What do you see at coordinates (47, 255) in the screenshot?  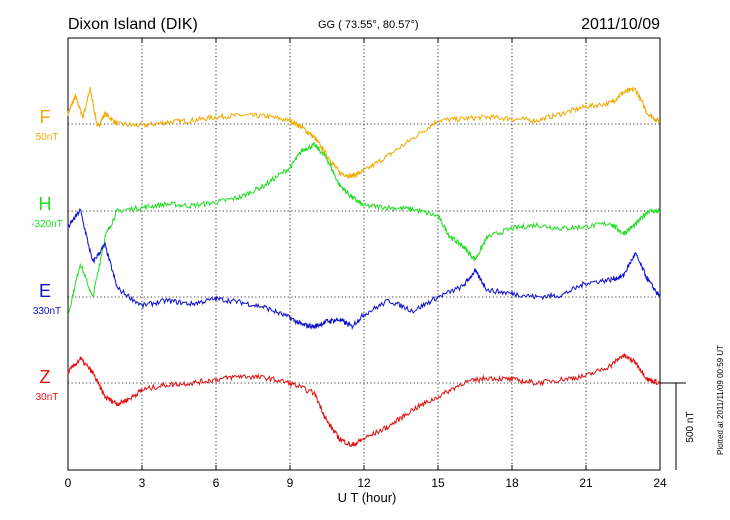 I see `series-labels: F 50nT H -320nT E 330nT Z 30nT` at bounding box center [47, 255].